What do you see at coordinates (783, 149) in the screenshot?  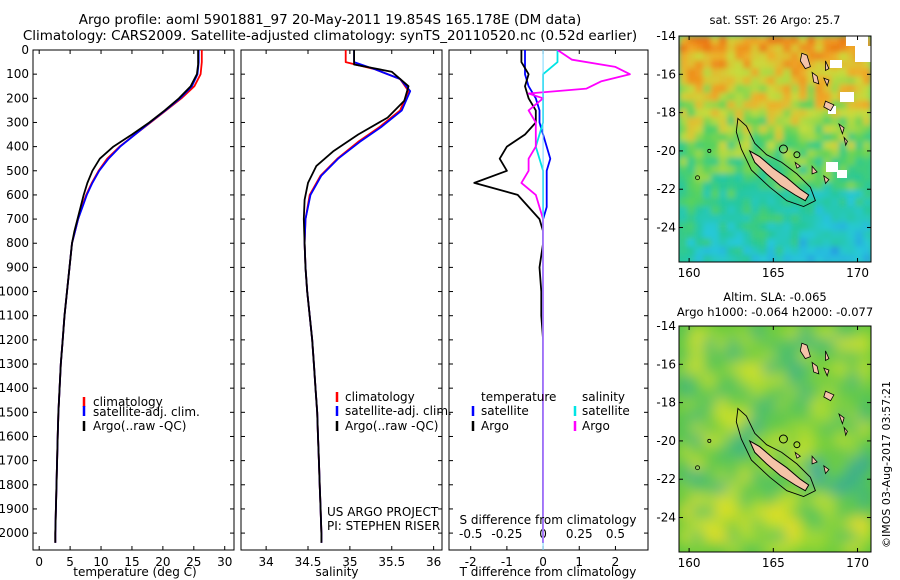 I see `argo-location-marker` at bounding box center [783, 149].